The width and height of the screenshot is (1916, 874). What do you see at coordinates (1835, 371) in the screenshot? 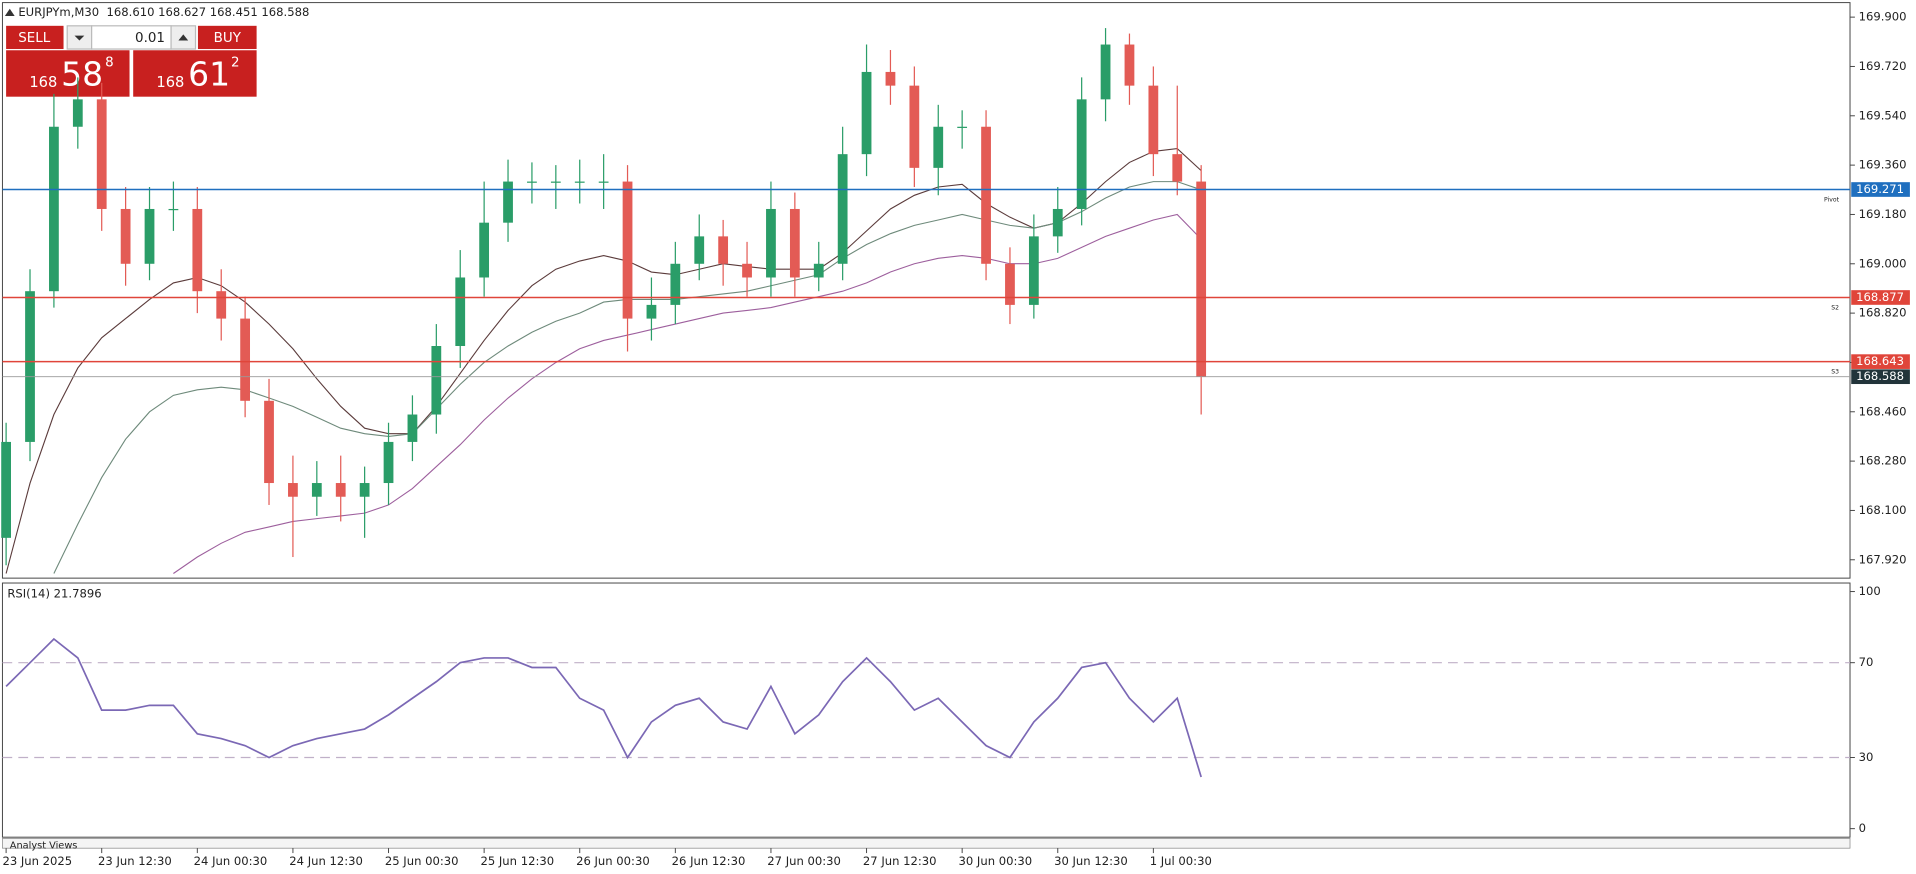
I see `level-name: S3` at bounding box center [1835, 371].